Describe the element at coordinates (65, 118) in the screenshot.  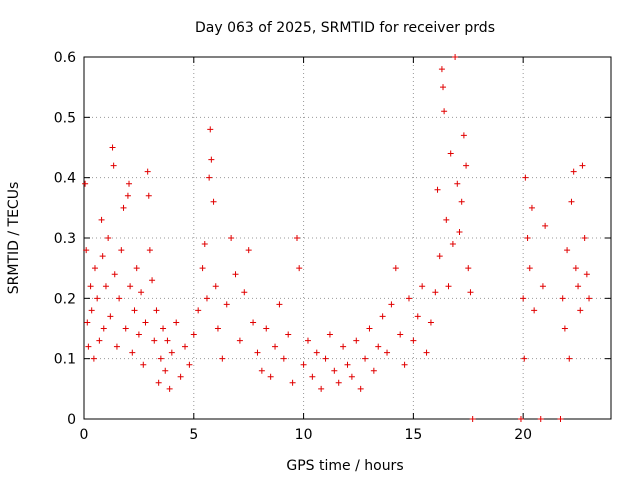
I see `y-tick-label: 0.5` at that location.